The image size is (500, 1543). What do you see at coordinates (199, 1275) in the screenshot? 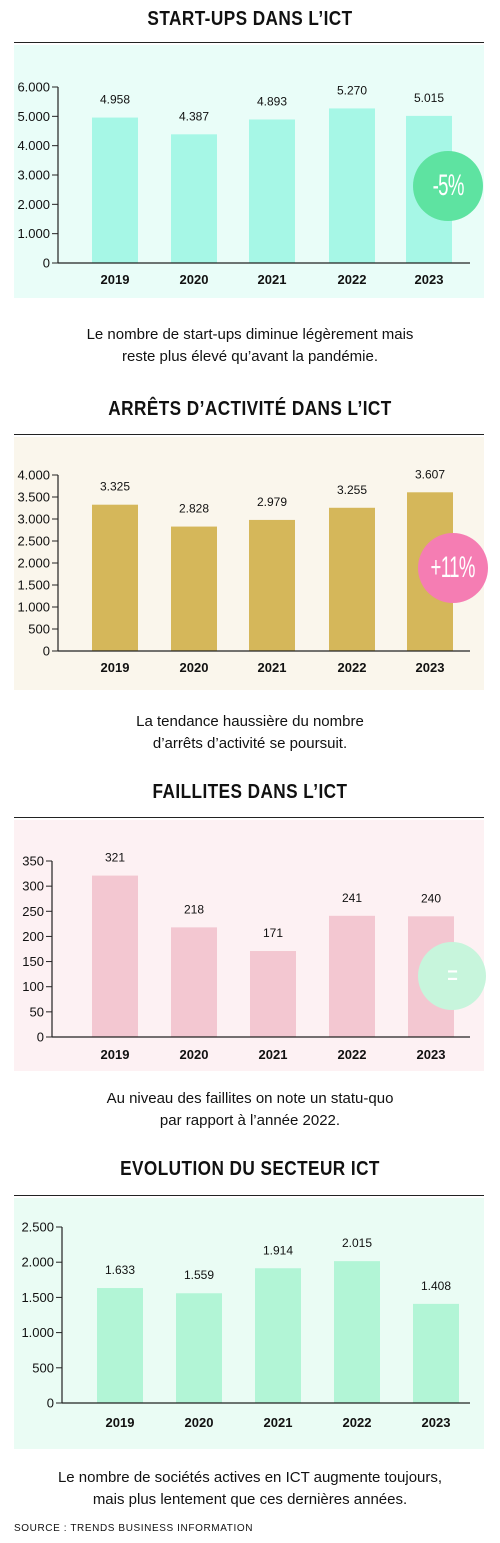
I see `bar-value-label-2020: 1.559` at bounding box center [199, 1275].